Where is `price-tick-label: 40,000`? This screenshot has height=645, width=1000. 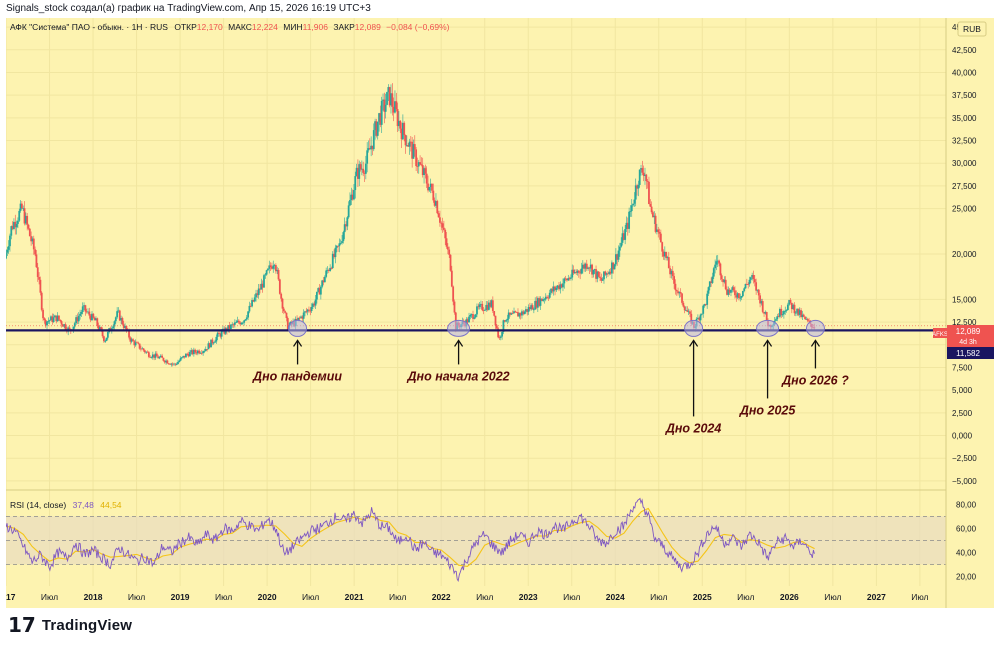 price-tick-label: 40,000 is located at coordinates (964, 72).